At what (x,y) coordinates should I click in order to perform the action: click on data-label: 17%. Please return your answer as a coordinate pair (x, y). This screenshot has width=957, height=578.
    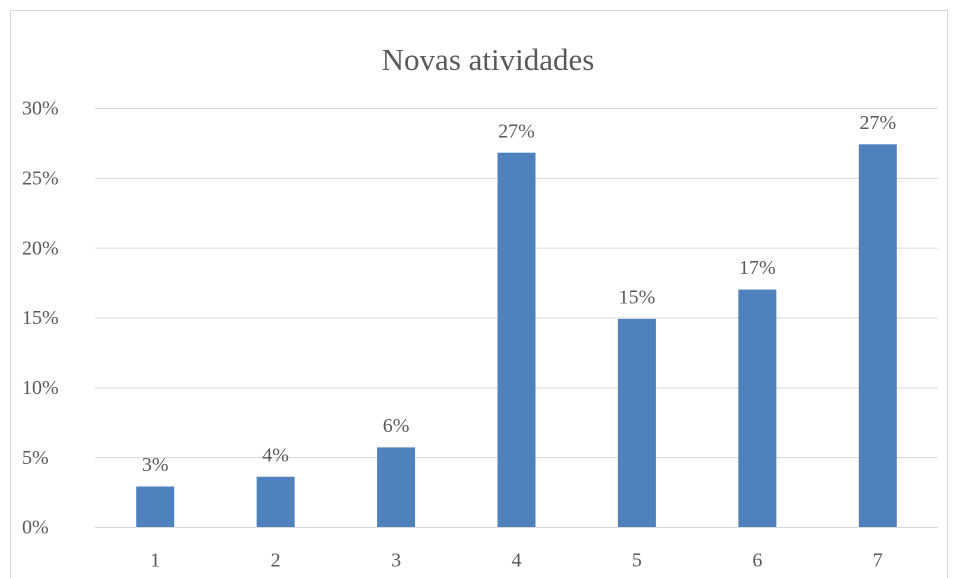
    Looking at the image, I should click on (757, 268).